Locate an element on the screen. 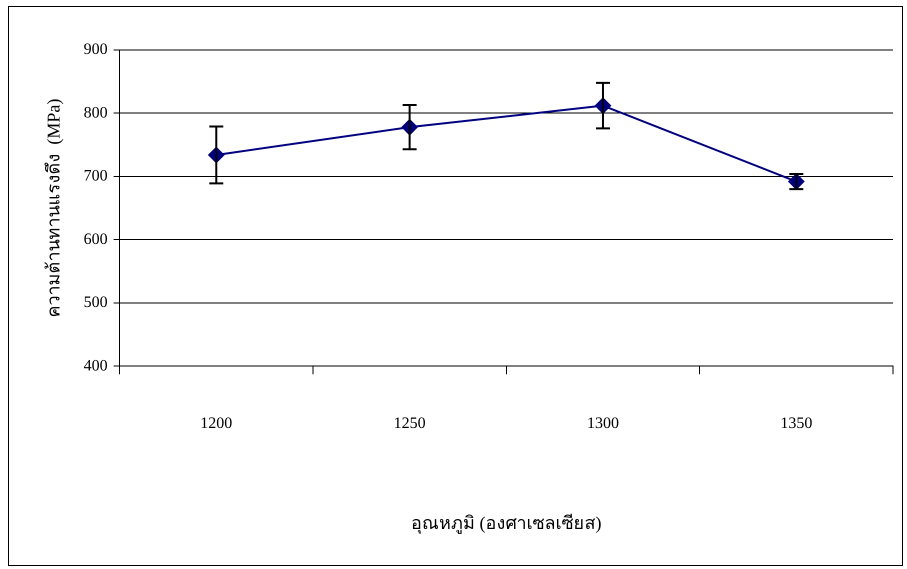  y-tick-label: 800 is located at coordinates (96, 113).